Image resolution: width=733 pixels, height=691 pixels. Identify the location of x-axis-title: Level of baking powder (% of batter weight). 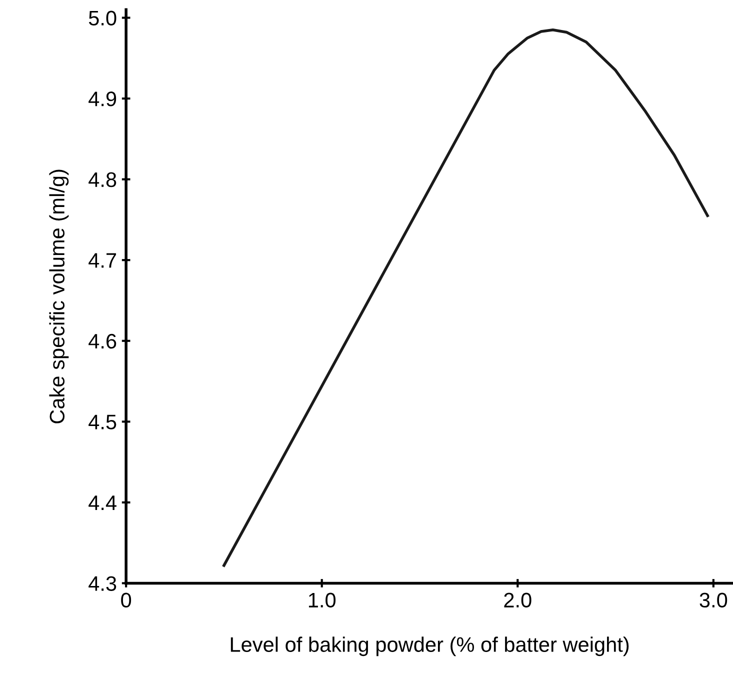
(429, 646).